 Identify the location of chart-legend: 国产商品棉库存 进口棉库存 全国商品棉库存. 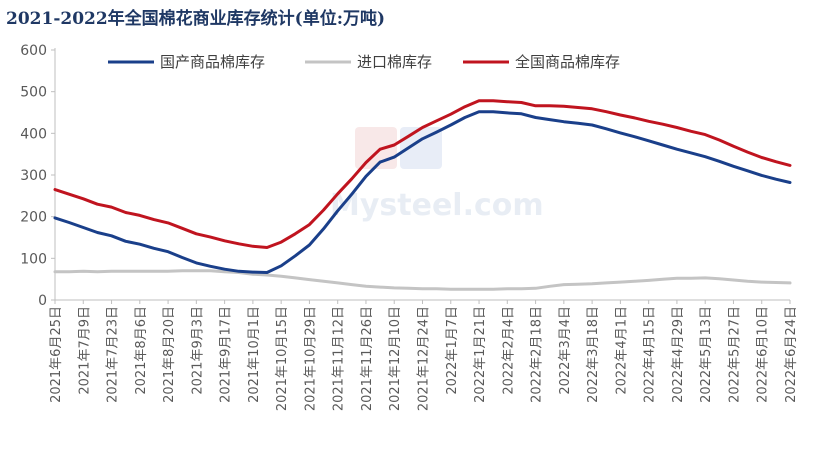
(364, 62).